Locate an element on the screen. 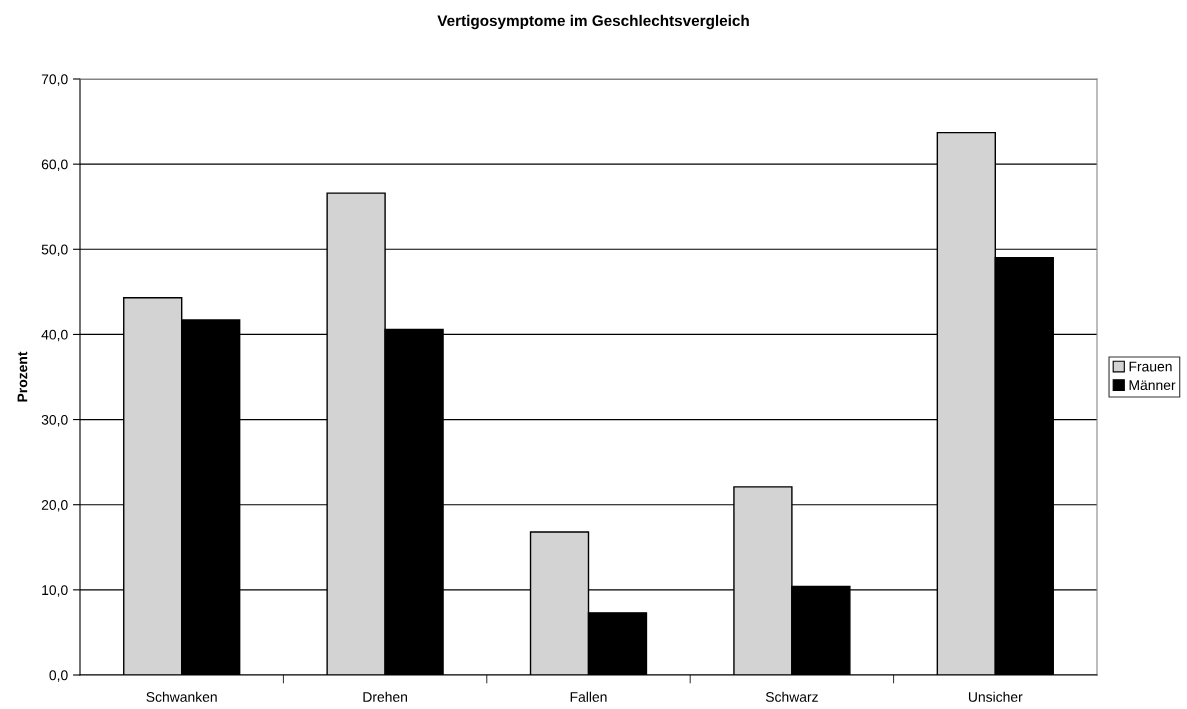  y-tick-label: 10,0 is located at coordinates (55, 591).